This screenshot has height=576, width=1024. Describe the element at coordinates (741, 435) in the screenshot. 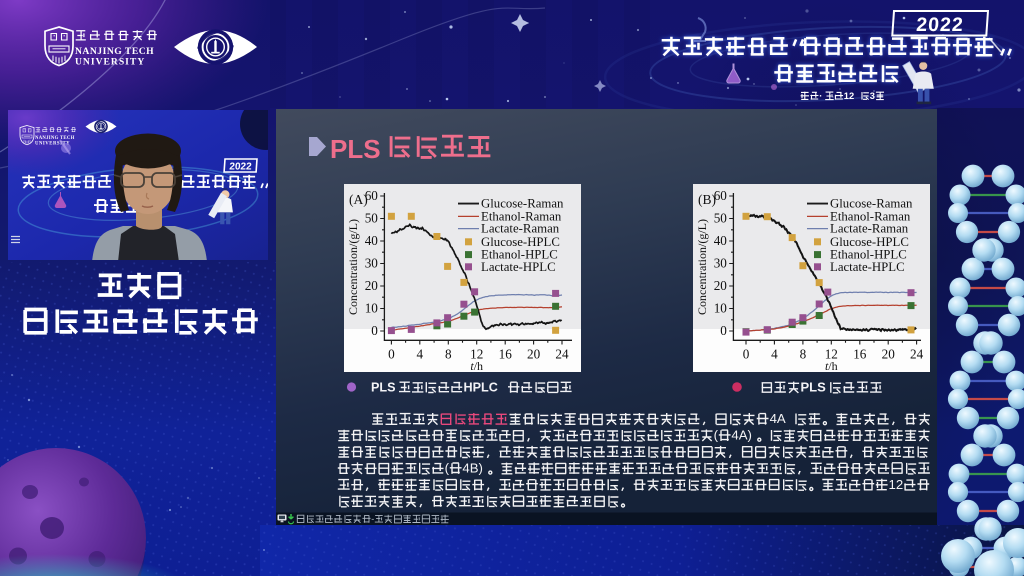

I see `svg-text: 4A)` at that location.